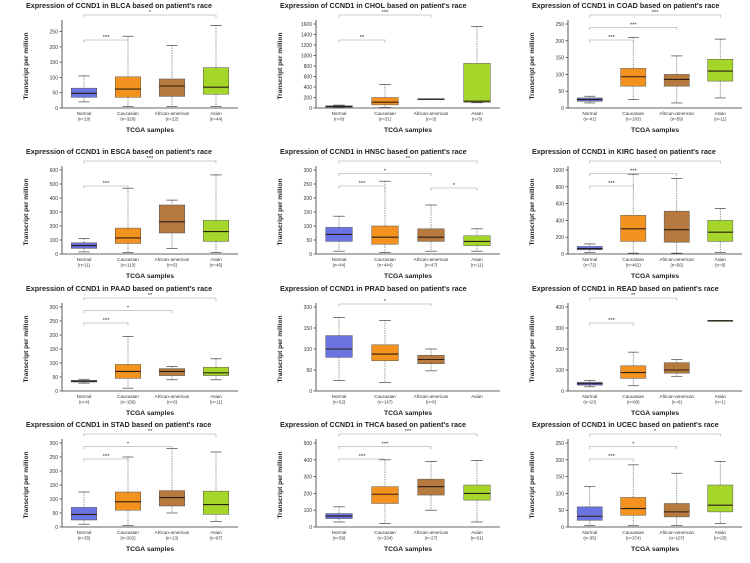 Image resolution: width=750 pixels, height=563 pixels. What do you see at coordinates (560, 221) in the screenshot?
I see `y-tick-label: 400` at bounding box center [560, 221].